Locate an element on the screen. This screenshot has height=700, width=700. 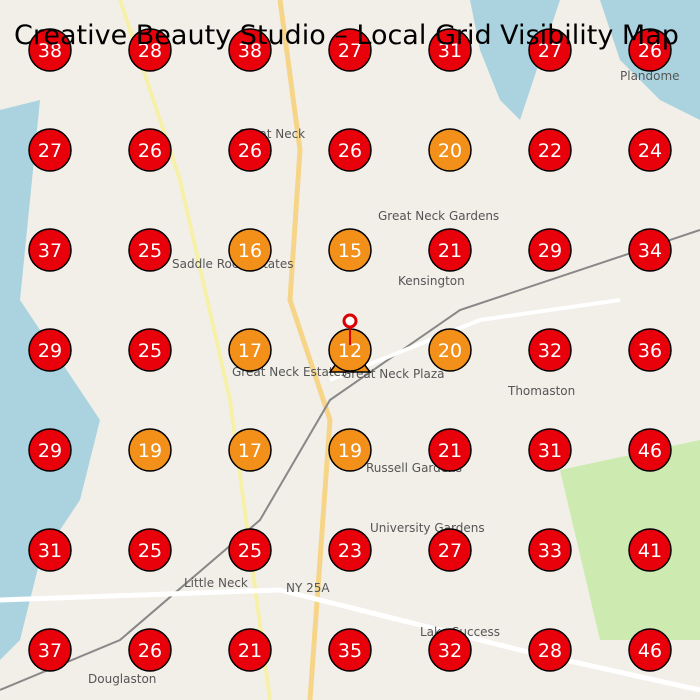
rank-label: 12 is located at coordinates (350, 351).